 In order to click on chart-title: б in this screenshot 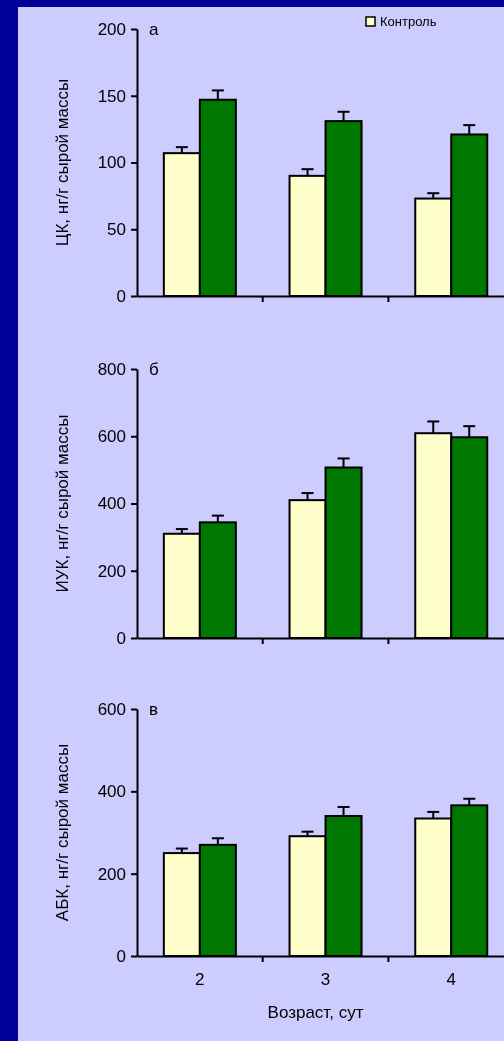, I will do `click(154, 369)`.